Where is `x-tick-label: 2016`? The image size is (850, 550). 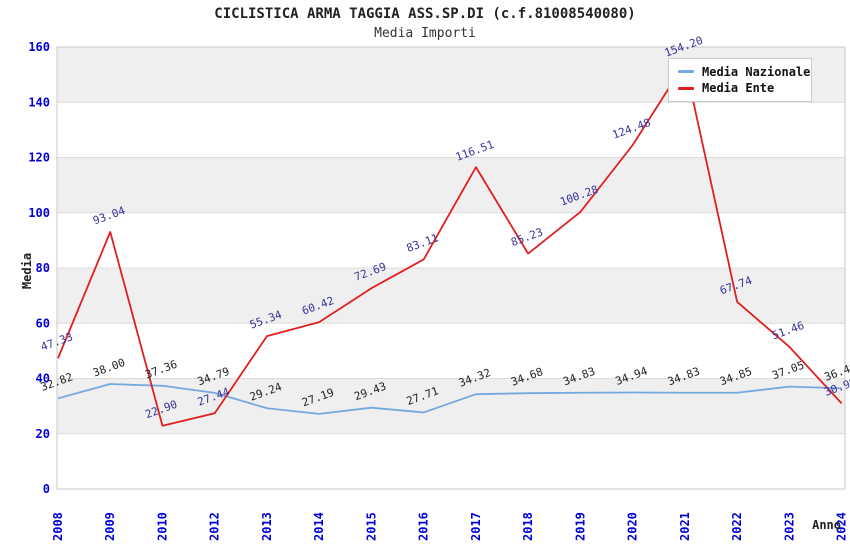 x-tick-label: 2016 is located at coordinates (424, 526).